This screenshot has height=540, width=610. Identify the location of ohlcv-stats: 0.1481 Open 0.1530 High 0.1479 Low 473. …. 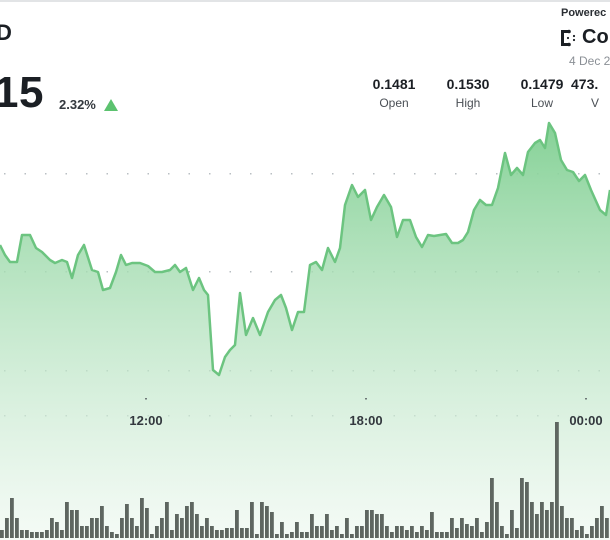
(485, 96).